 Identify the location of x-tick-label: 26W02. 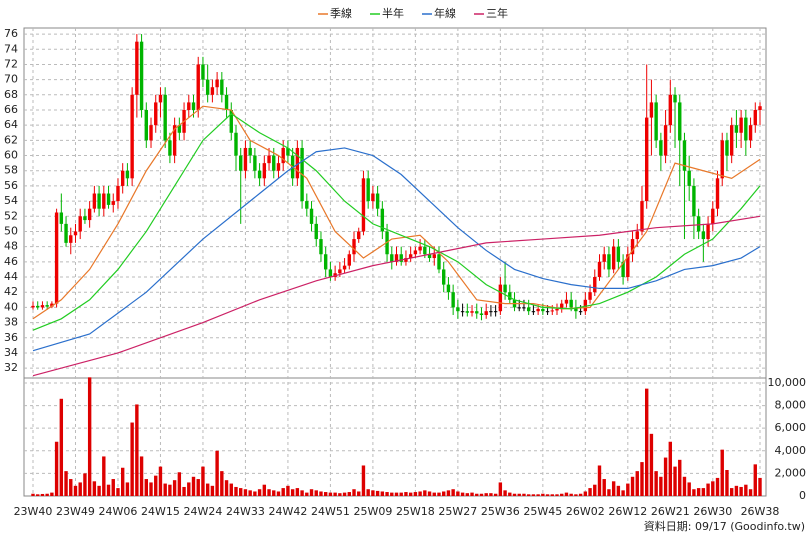
(585, 511).